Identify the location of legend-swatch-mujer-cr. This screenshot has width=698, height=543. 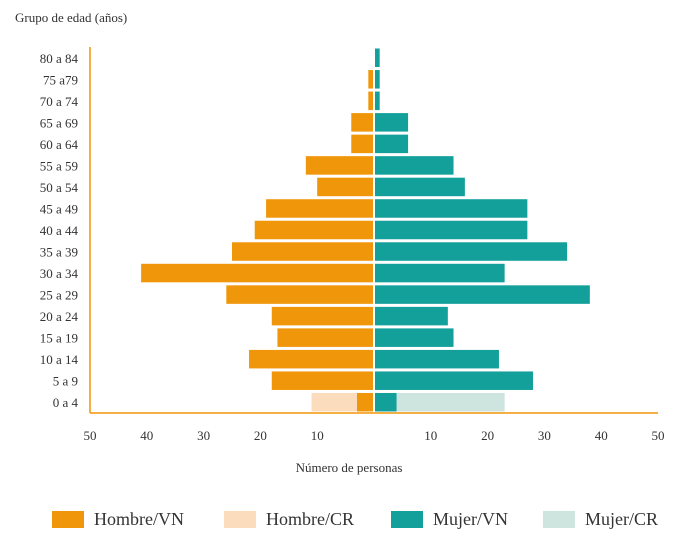
(559, 519).